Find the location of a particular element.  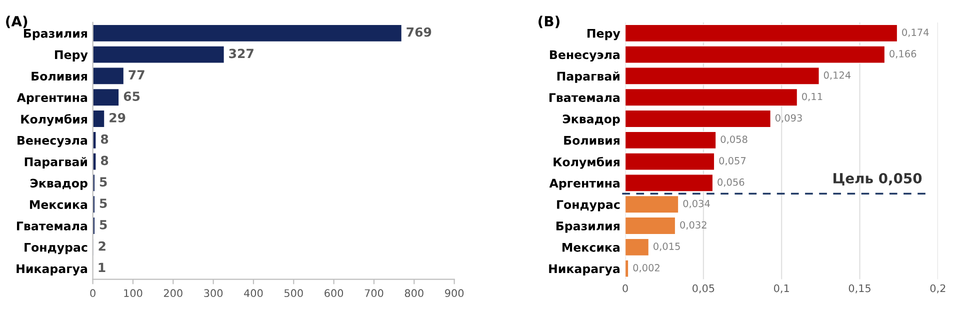

data-label: 29 is located at coordinates (118, 117).